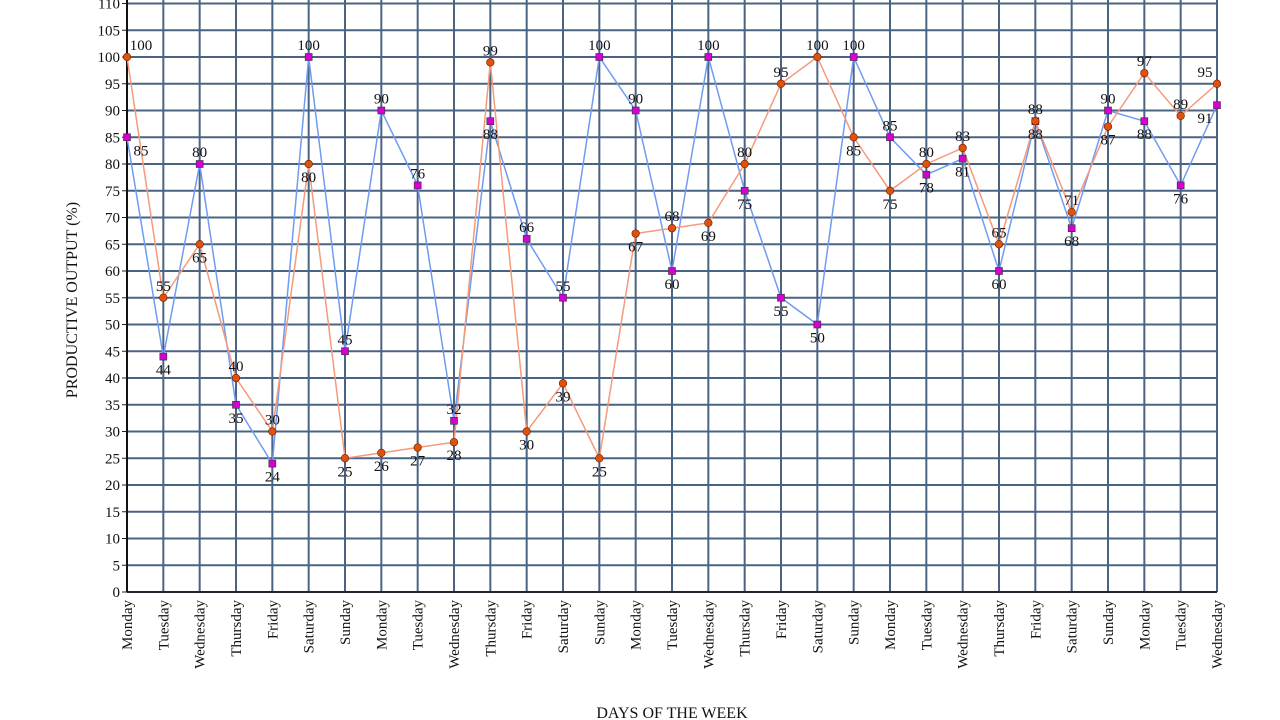  Describe the element at coordinates (112, 459) in the screenshot. I see `y-tick-label: 25` at that location.